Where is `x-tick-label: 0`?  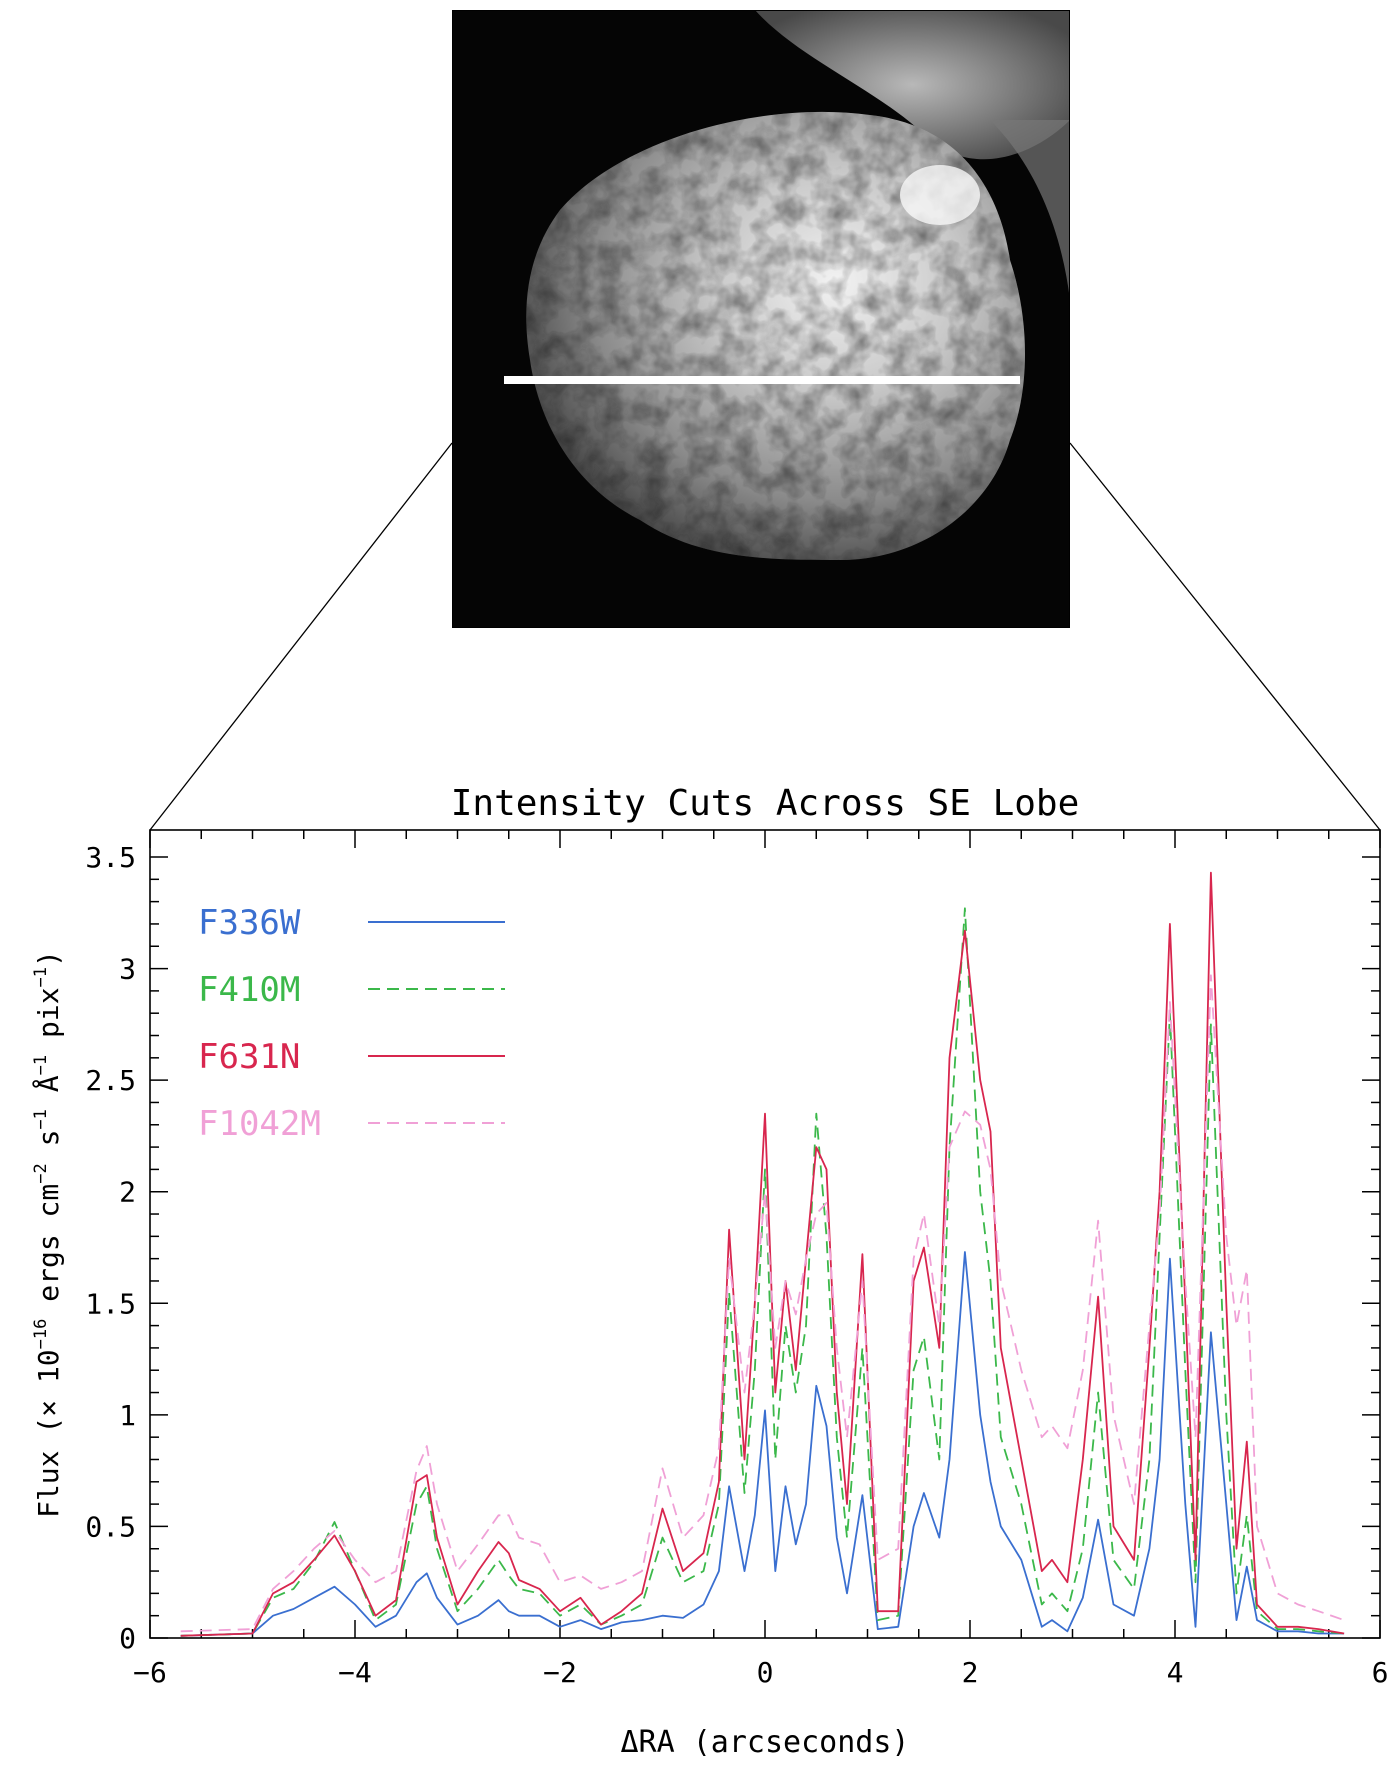
x-tick-label: 0 is located at coordinates (765, 1672).